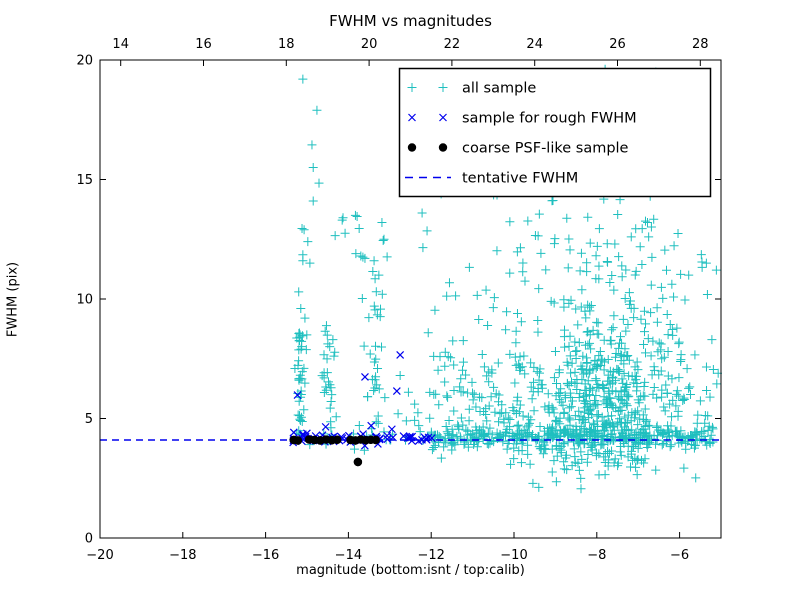 The width and height of the screenshot is (800, 600). What do you see at coordinates (499, 89) in the screenshot?
I see `legend-label: all sample` at bounding box center [499, 89].